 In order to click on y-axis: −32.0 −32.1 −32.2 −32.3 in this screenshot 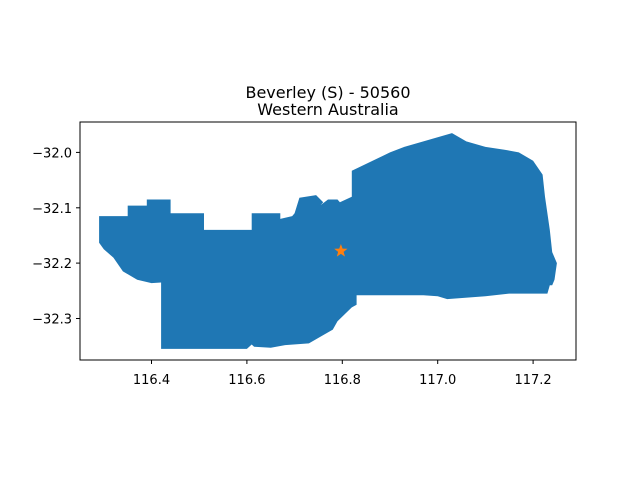, I will do `click(56, 237)`.